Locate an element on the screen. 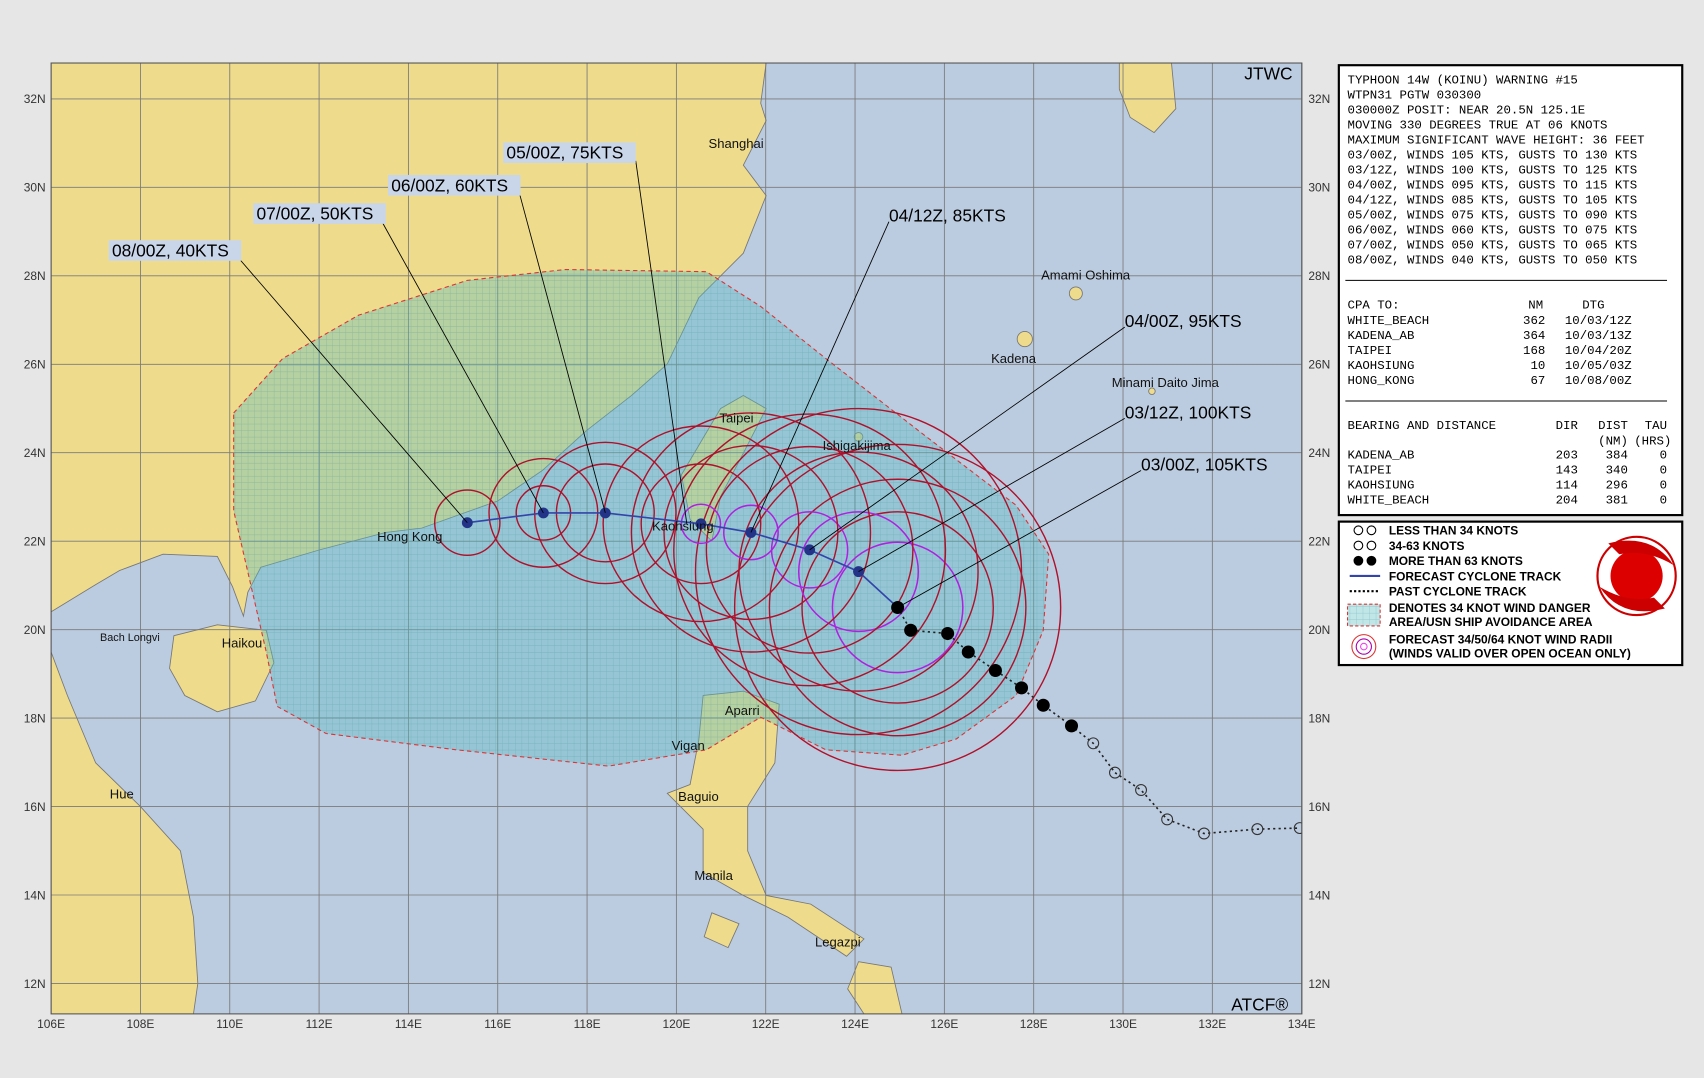 The width and height of the screenshot is (1704, 1078). cpa-dtg: 10/04/20Z is located at coordinates (1598, 351).